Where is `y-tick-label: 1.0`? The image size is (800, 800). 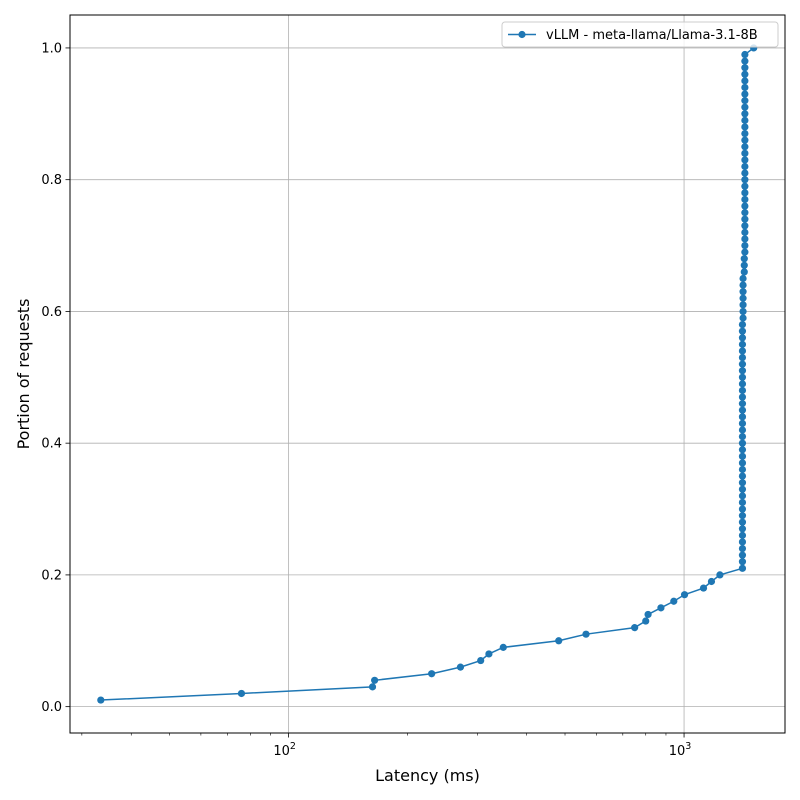 y-tick-label: 1.0 is located at coordinates (51, 48).